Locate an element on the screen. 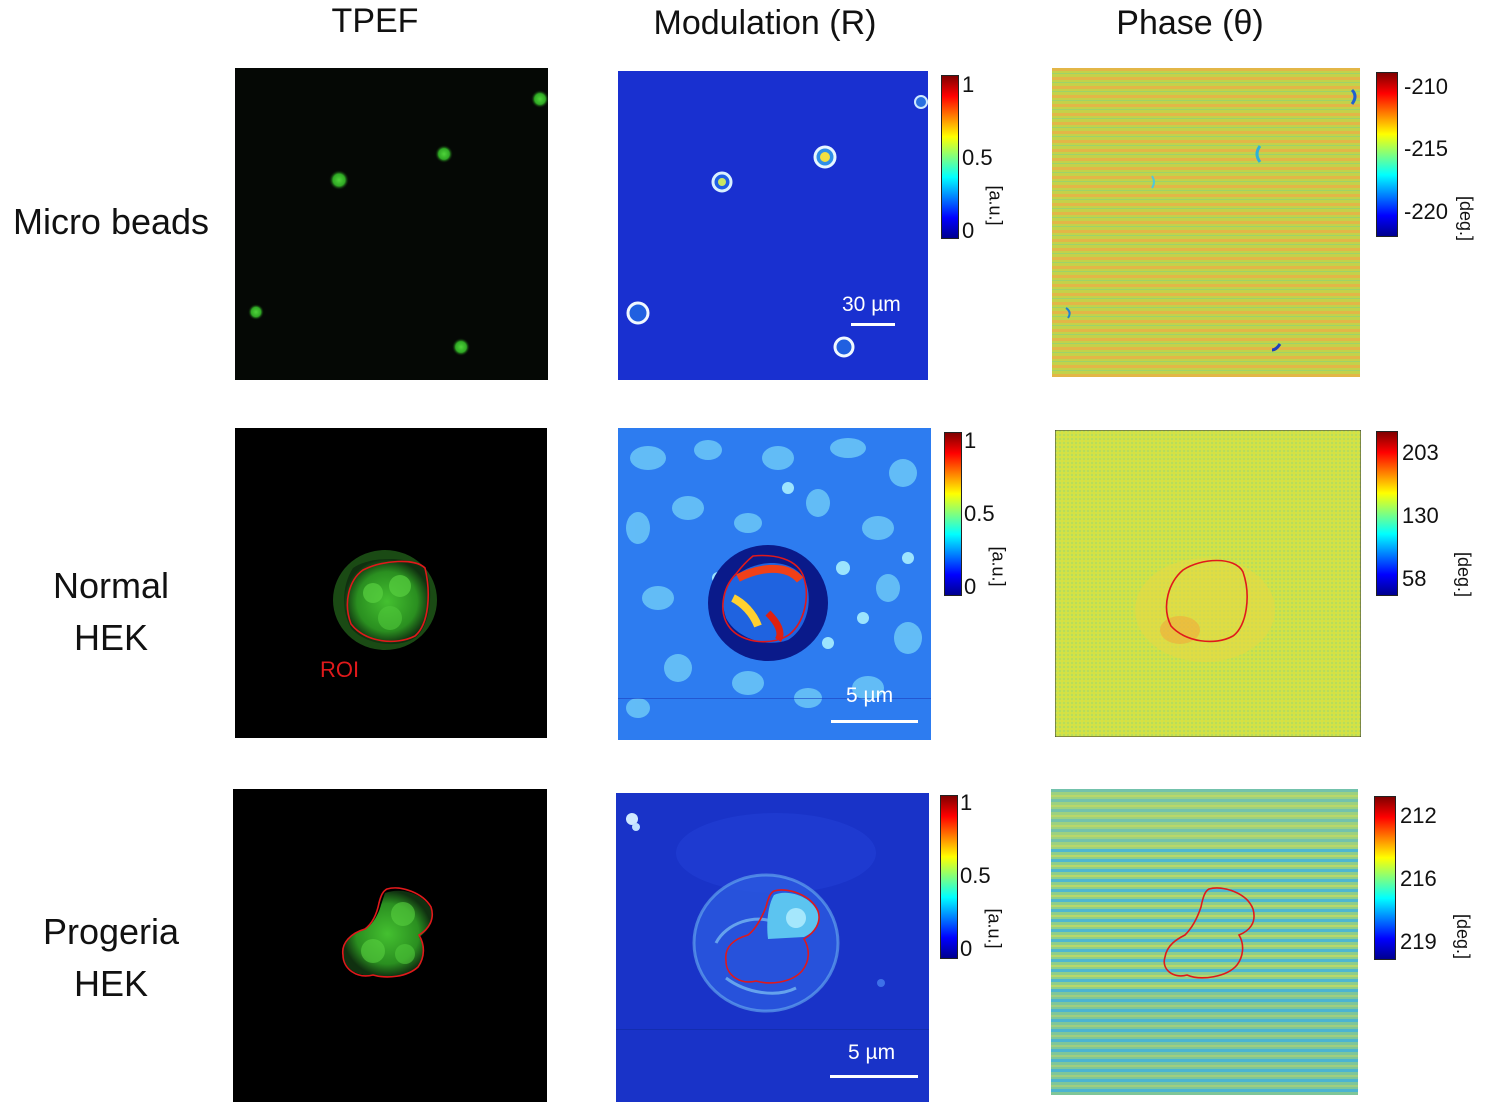  bead-rings is located at coordinates (777, 226).